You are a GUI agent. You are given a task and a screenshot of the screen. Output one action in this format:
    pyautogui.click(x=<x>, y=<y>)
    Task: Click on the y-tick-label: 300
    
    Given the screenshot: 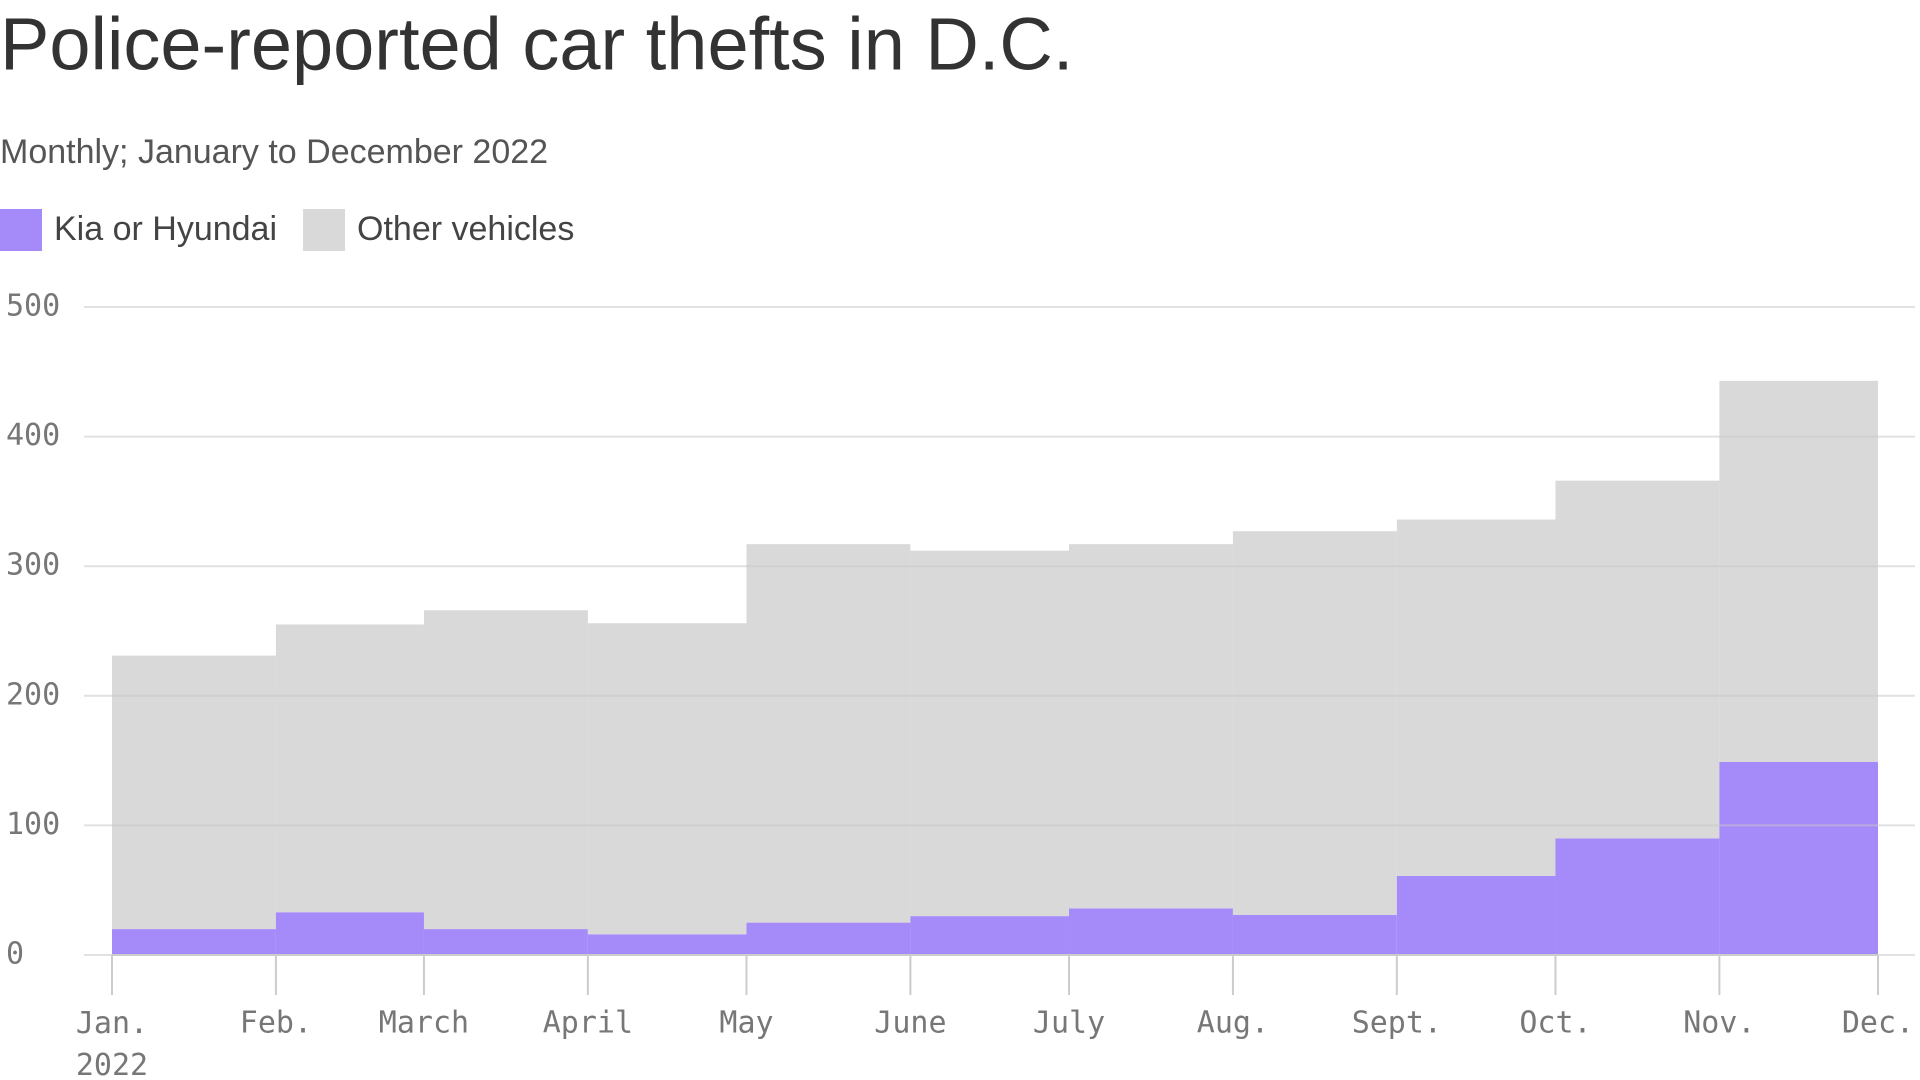 What is the action you would take?
    pyautogui.click(x=33, y=565)
    